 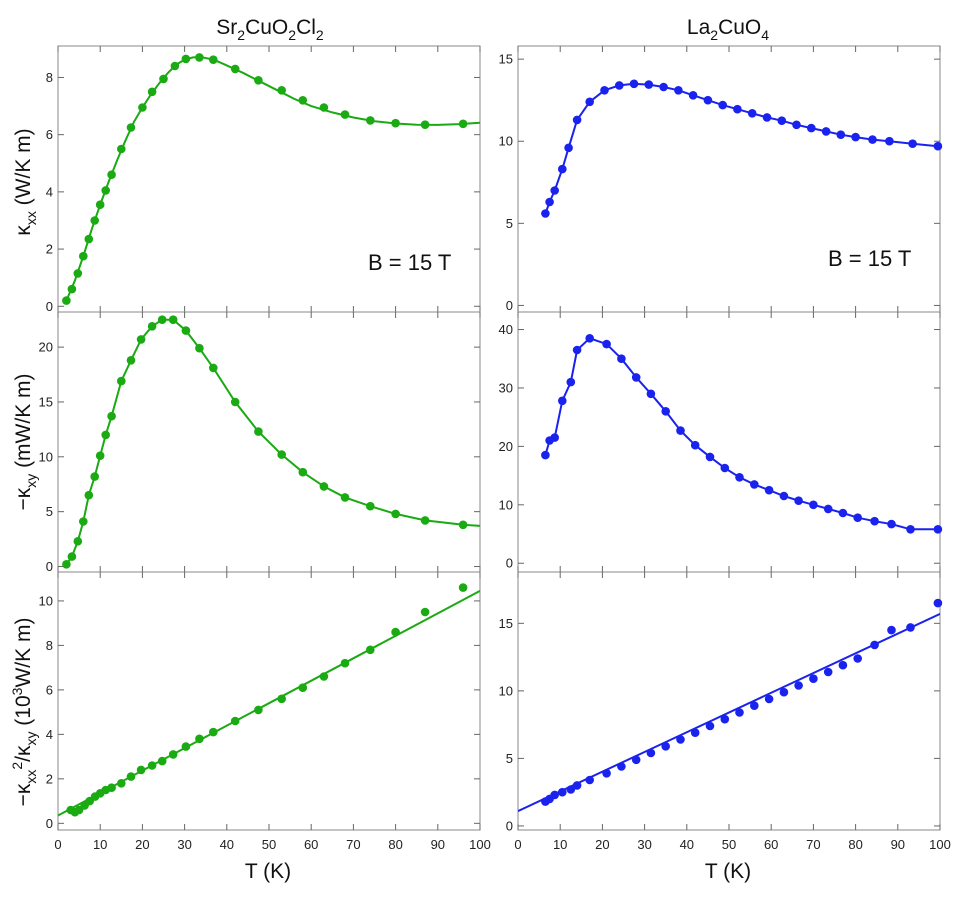 What do you see at coordinates (270, 29) in the screenshot?
I see `column-title-left: Sr2CuO2Cl2` at bounding box center [270, 29].